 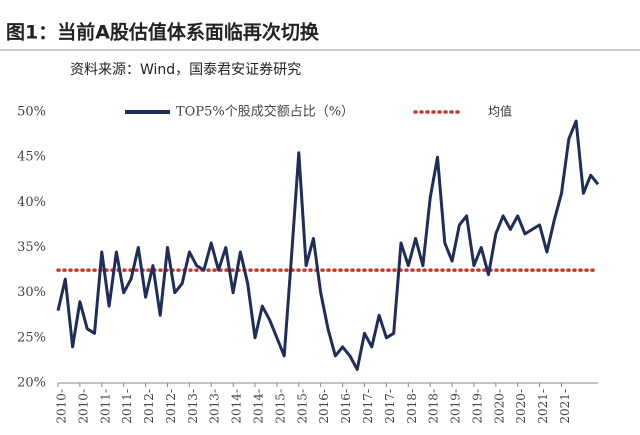 I want to click on y-tick-label: 20%, so click(x=31, y=383).